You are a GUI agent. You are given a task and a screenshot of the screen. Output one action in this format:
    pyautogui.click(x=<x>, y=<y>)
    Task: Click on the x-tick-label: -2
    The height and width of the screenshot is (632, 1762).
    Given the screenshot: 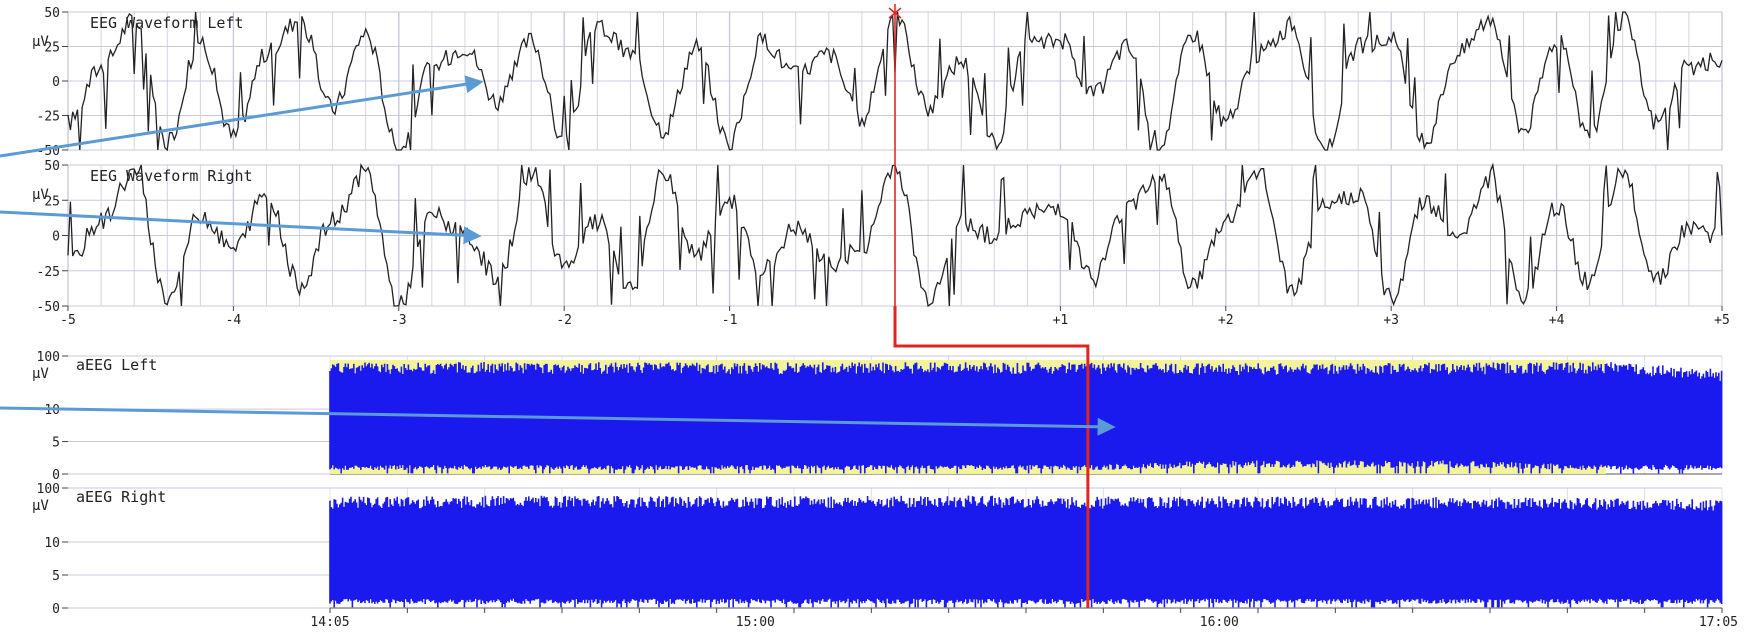 What is the action you would take?
    pyautogui.click(x=564, y=320)
    